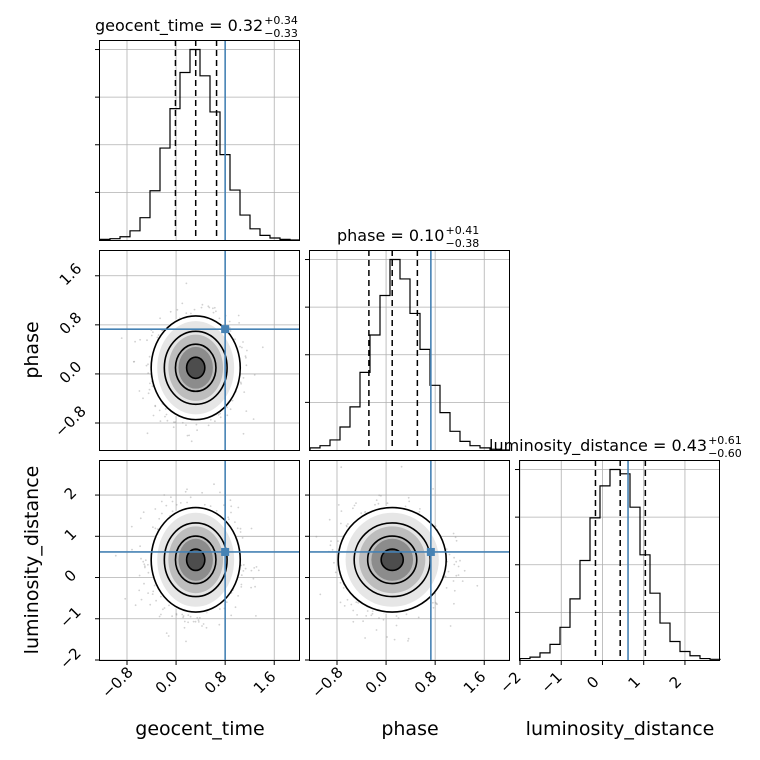 The image size is (760, 760). What do you see at coordinates (390, 235) in the screenshot?
I see `marginal-phase-title: phase = 0.10` at bounding box center [390, 235].